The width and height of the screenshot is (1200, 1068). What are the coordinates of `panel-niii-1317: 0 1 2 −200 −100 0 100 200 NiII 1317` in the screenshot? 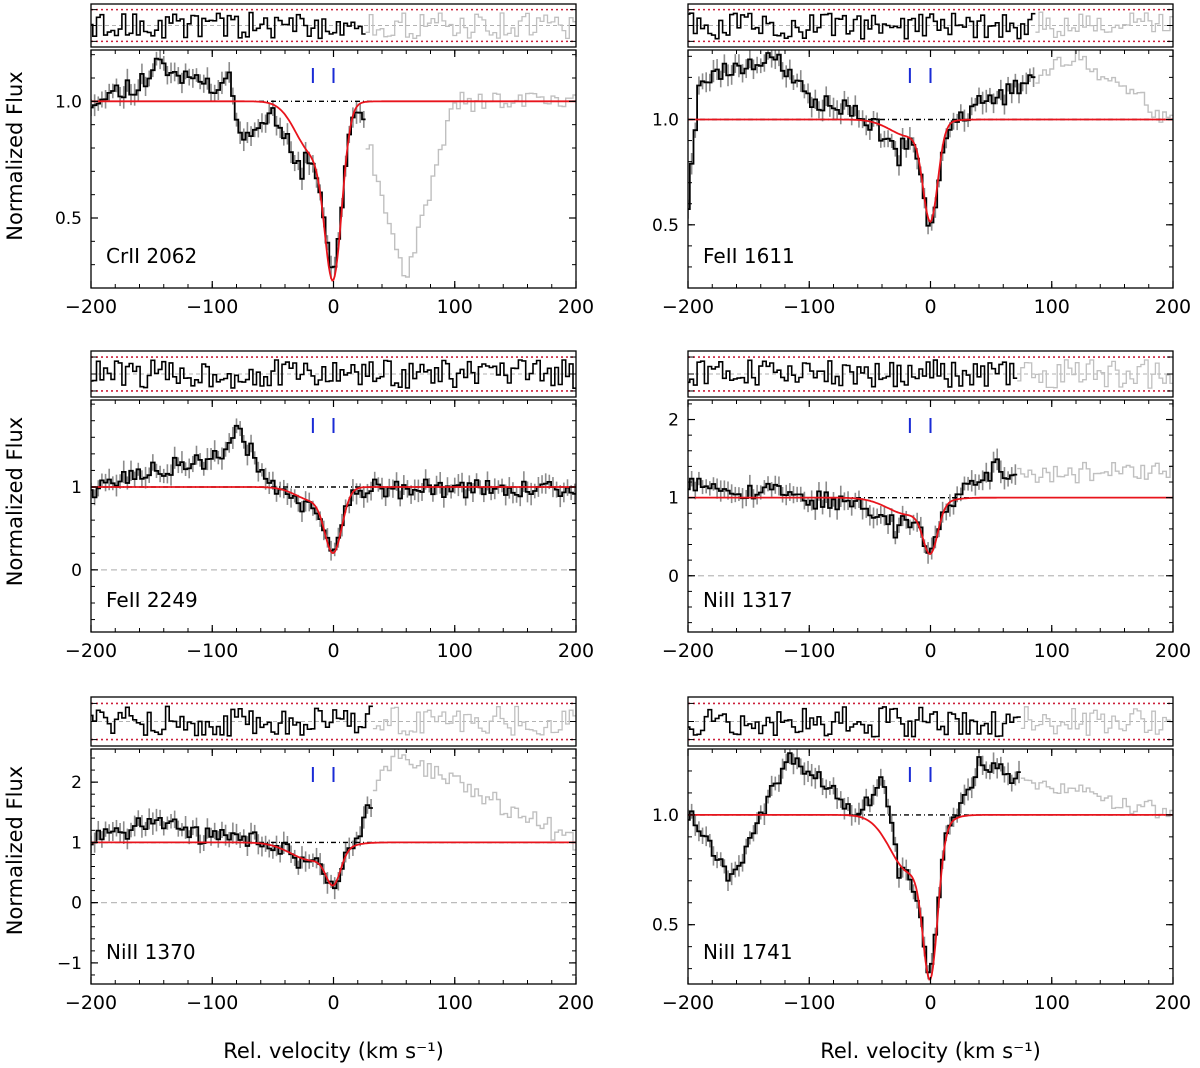 It's located at (926, 506).